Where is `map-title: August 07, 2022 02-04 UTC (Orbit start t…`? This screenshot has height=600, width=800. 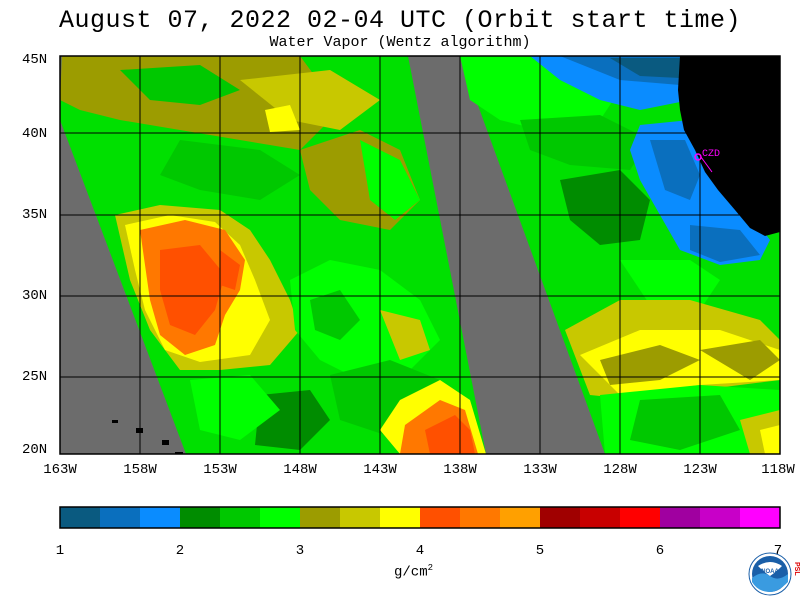
map-title: August 07, 2022 02-04 UTC (Orbit start t… is located at coordinates (400, 20).